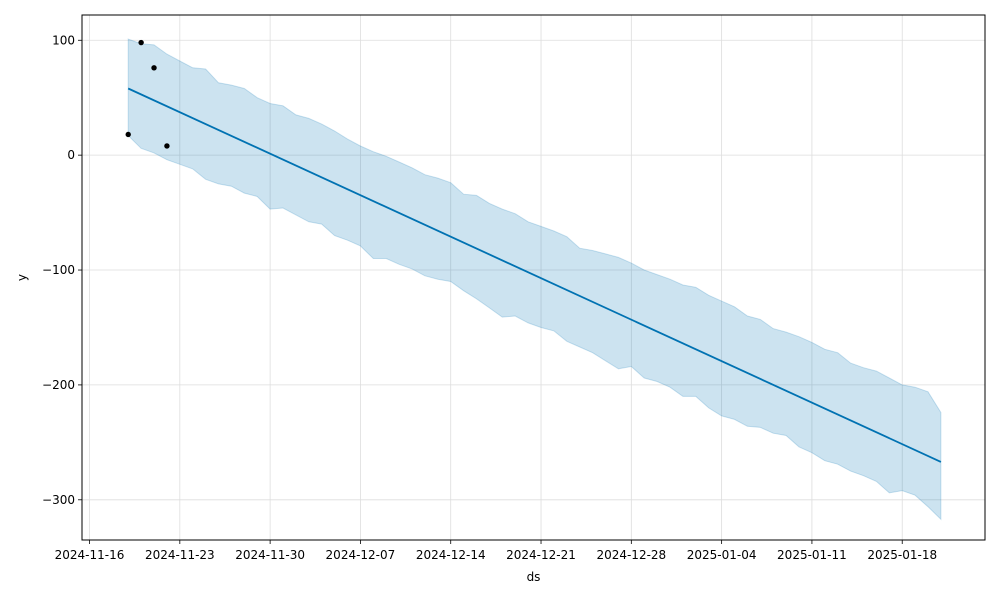  Describe the element at coordinates (812, 555) in the screenshot. I see `x-tick-label: 2025-01-11` at that location.